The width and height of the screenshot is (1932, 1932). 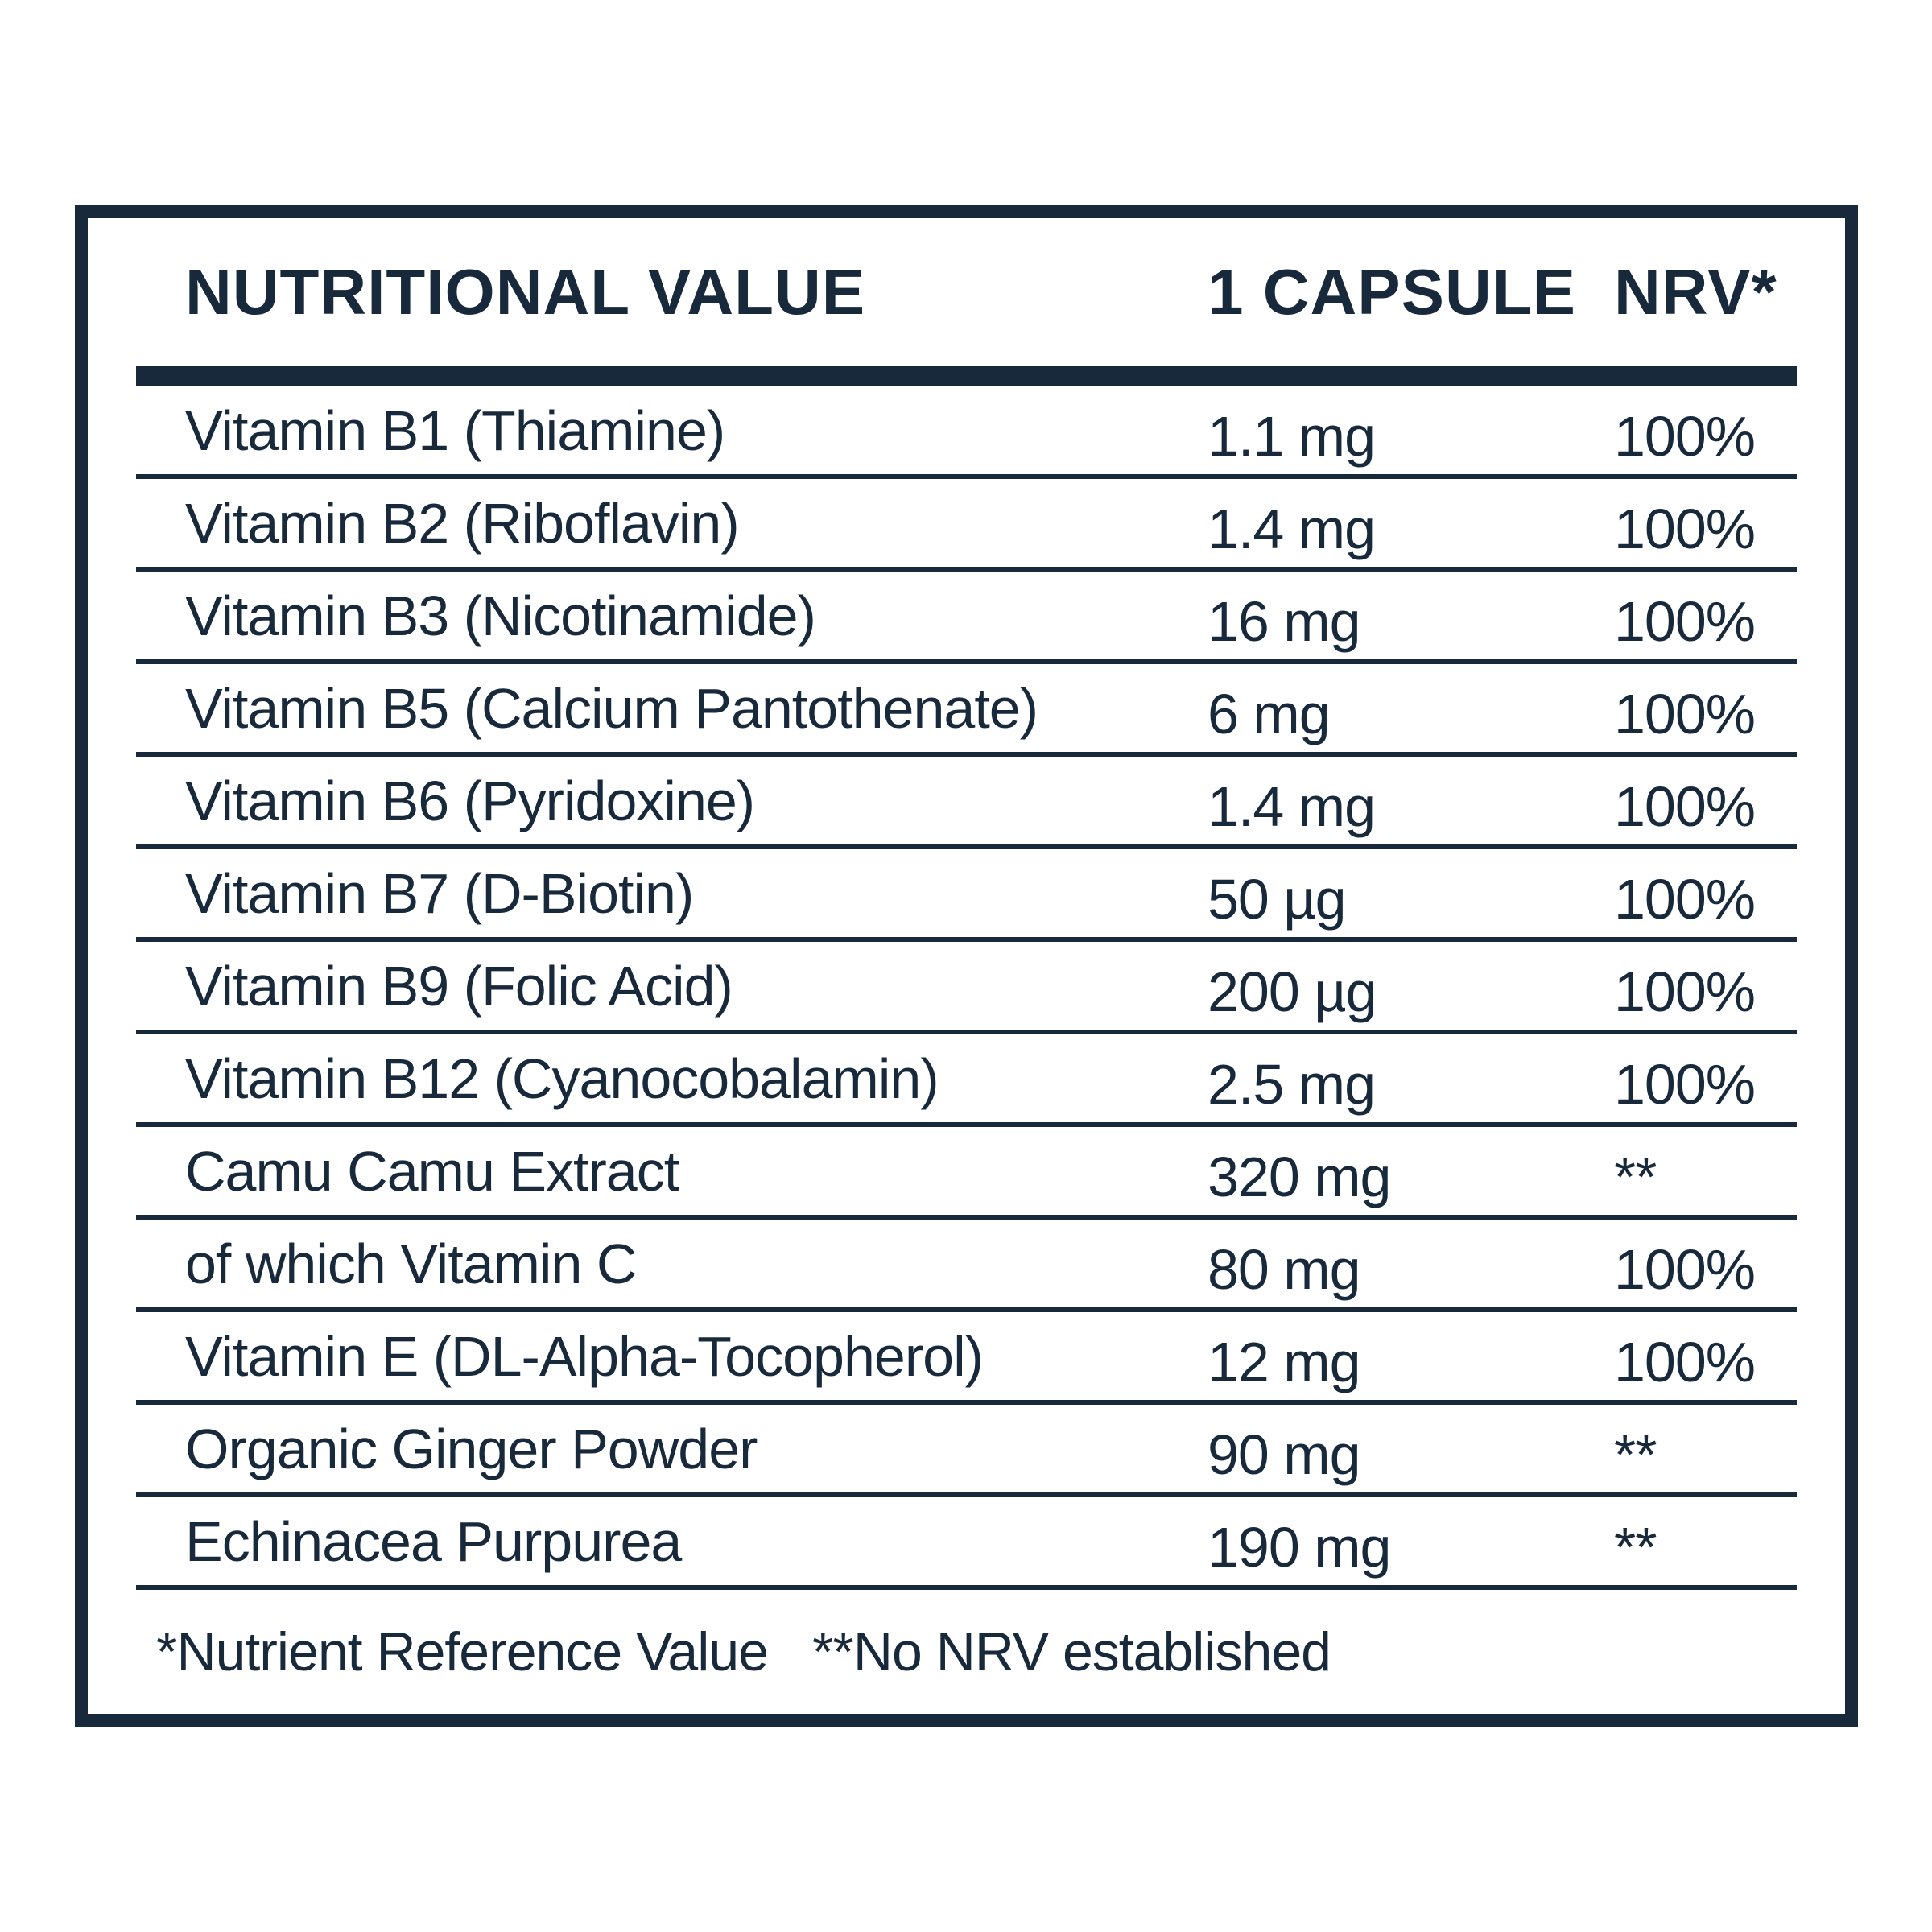 What do you see at coordinates (411, 1263) in the screenshot?
I see `nutrient-name-cell: of which Vitamin C` at bounding box center [411, 1263].